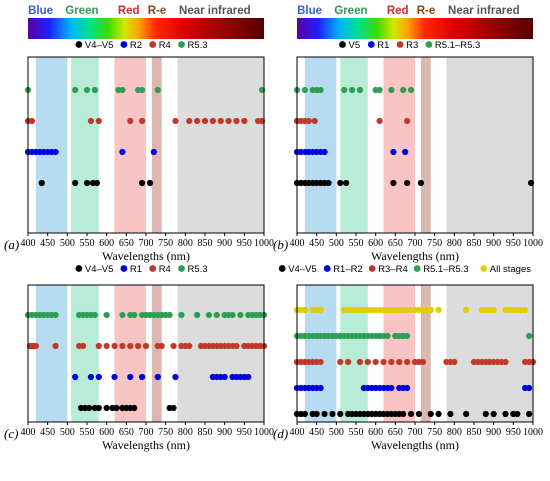 This screenshot has height=481, width=550. I want to click on red-edge-band-region, so click(425, 145).